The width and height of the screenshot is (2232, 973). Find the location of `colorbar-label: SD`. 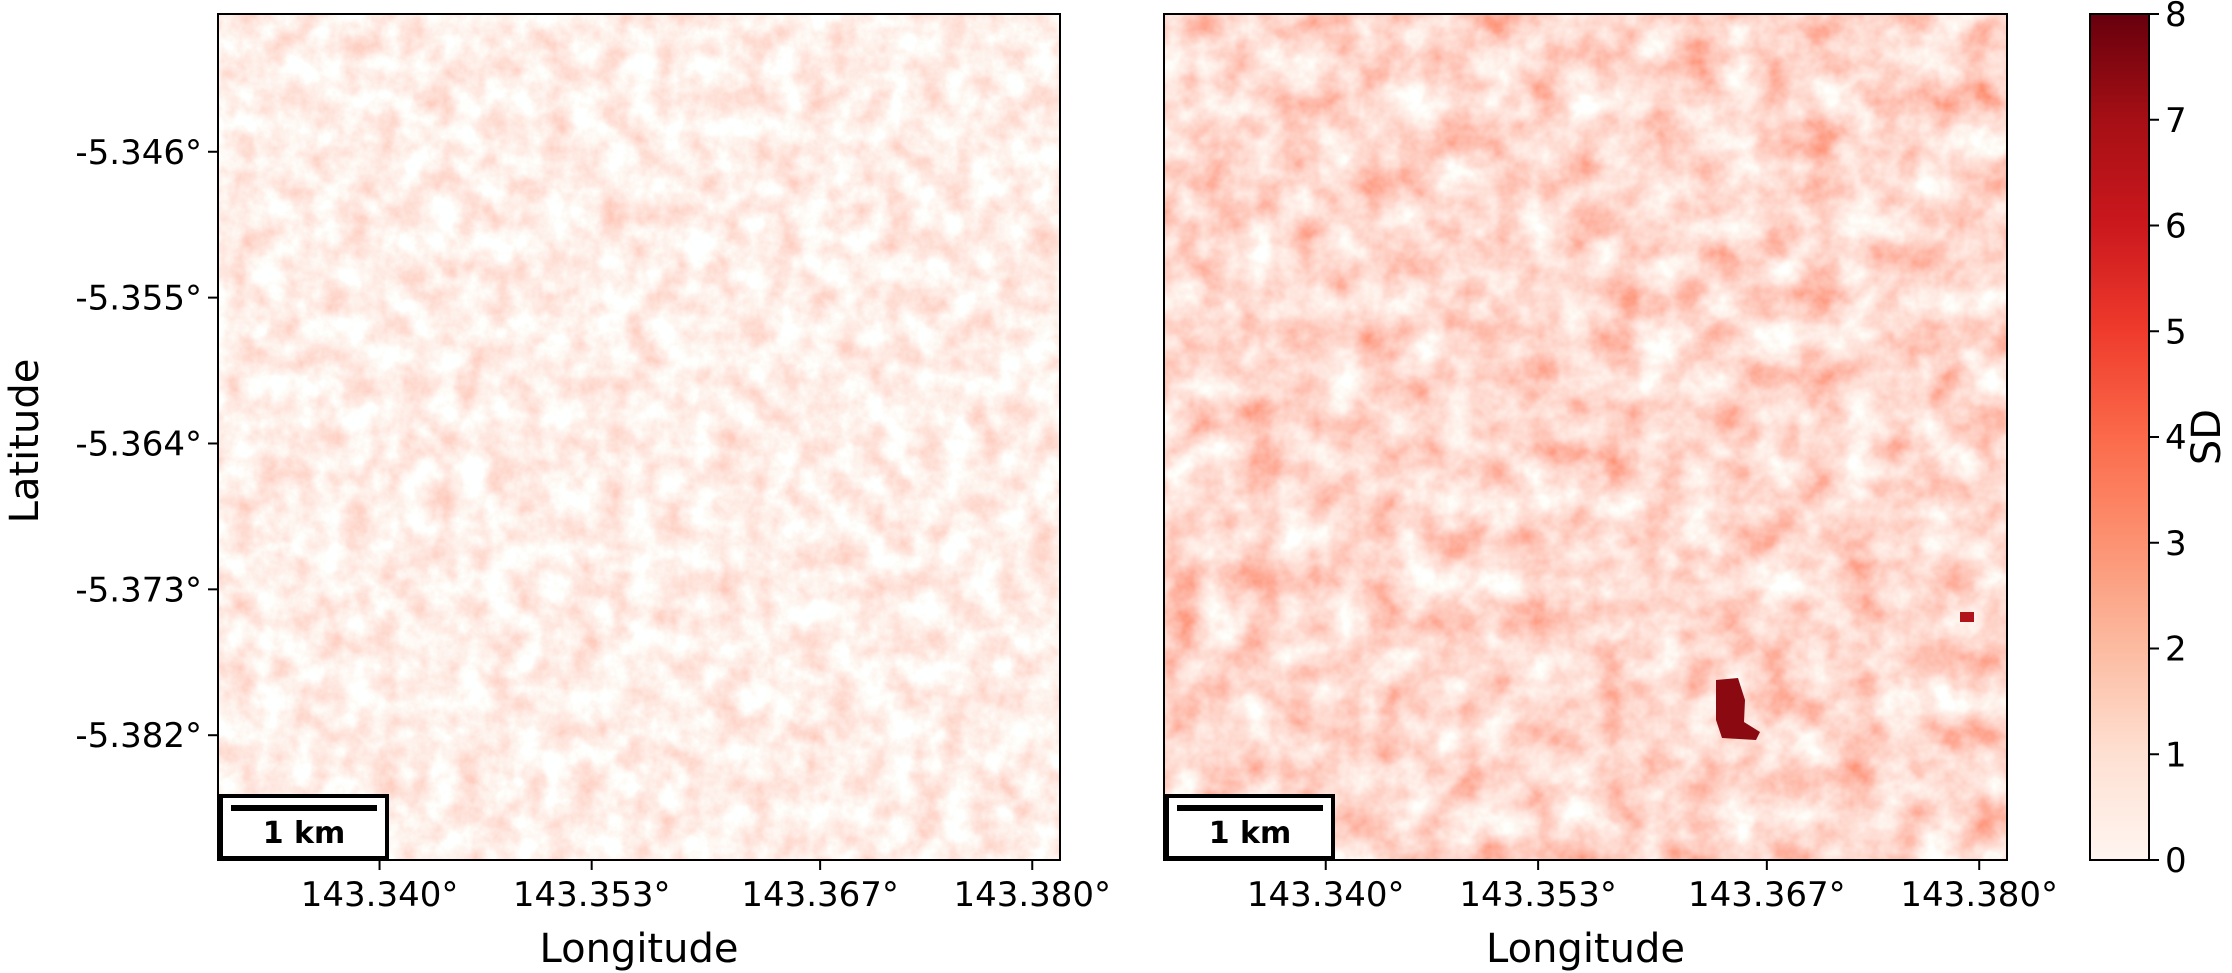

colorbar-label: SD is located at coordinates (2207, 437).